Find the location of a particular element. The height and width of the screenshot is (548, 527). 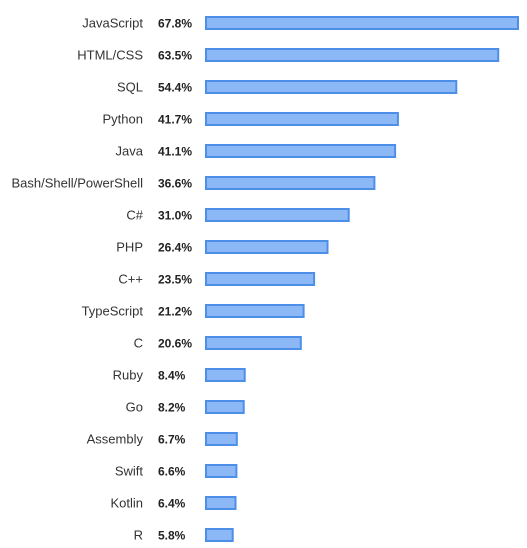

category-label-c: C# is located at coordinates (134, 215).